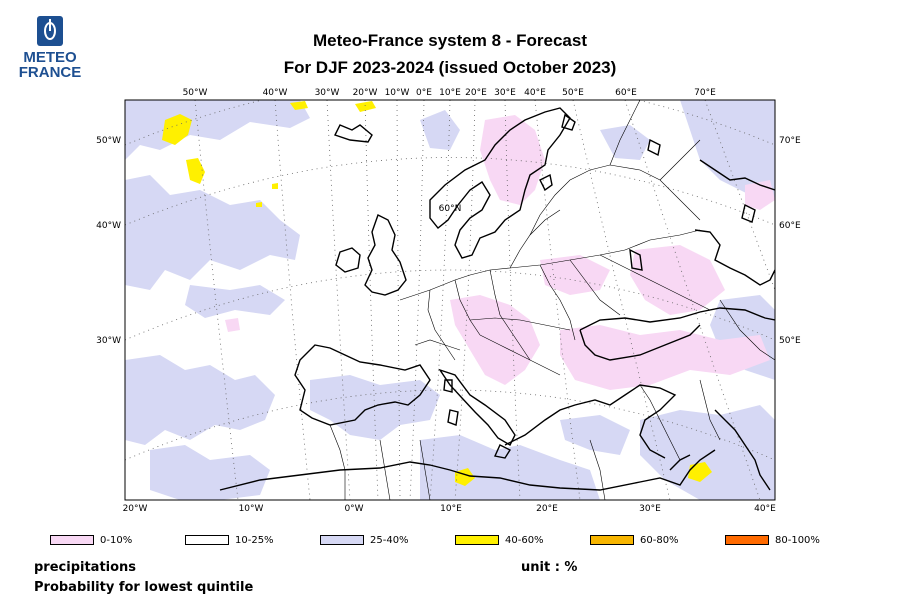 The height and width of the screenshot is (600, 900). Describe the element at coordinates (108, 226) in the screenshot. I see `left-label: 40°W` at that location.